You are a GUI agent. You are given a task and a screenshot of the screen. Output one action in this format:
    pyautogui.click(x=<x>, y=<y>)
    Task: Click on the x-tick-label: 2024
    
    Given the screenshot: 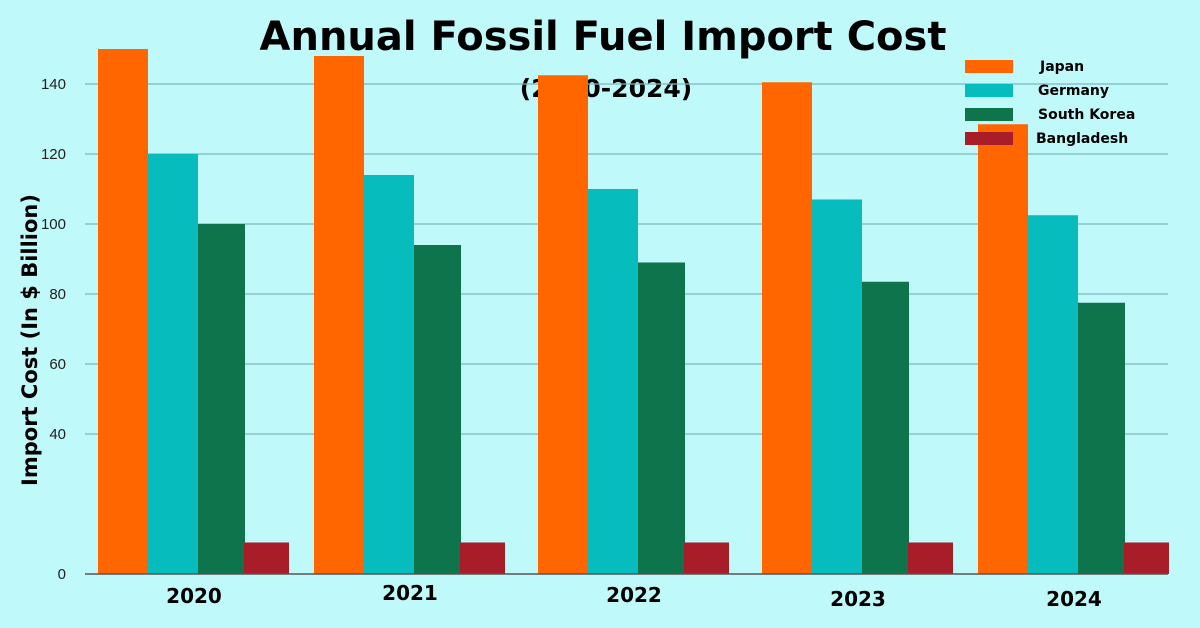 What is the action you would take?
    pyautogui.click(x=1074, y=599)
    